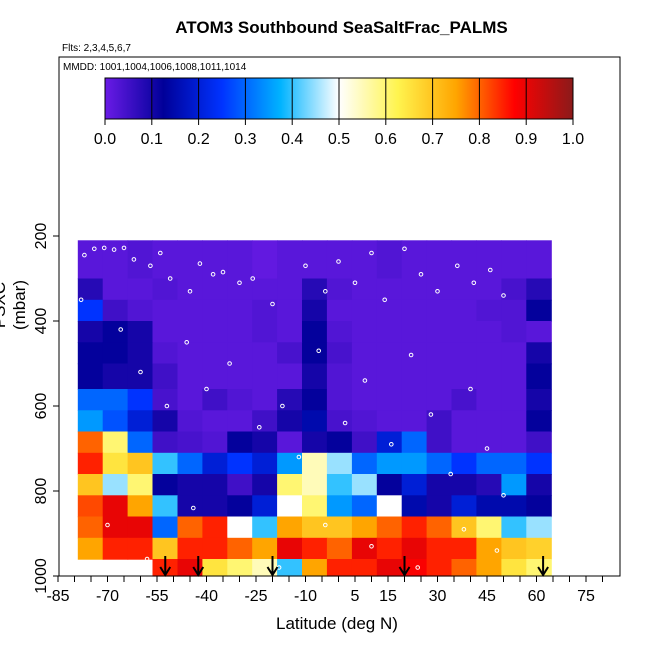 This screenshot has height=650, width=650. Describe the element at coordinates (96, 48) in the screenshot. I see `flights-subtitle: Flts: 2,3,4,5,6,7` at that location.